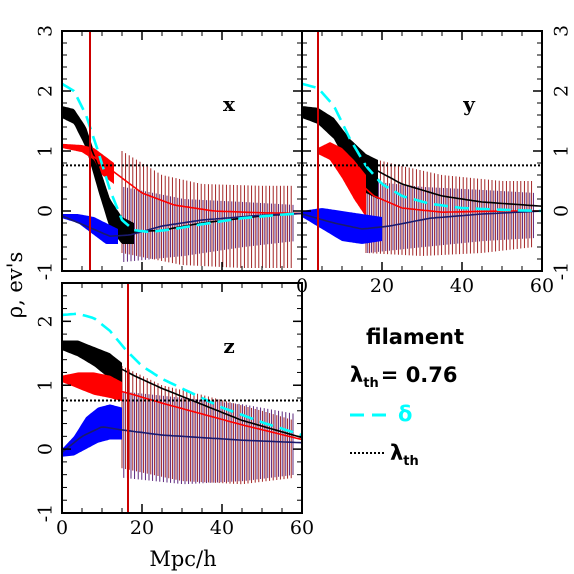 The image size is (574, 574). Describe the element at coordinates (15, 285) in the screenshot. I see `y-axis-label: ρ, ev's` at that location.